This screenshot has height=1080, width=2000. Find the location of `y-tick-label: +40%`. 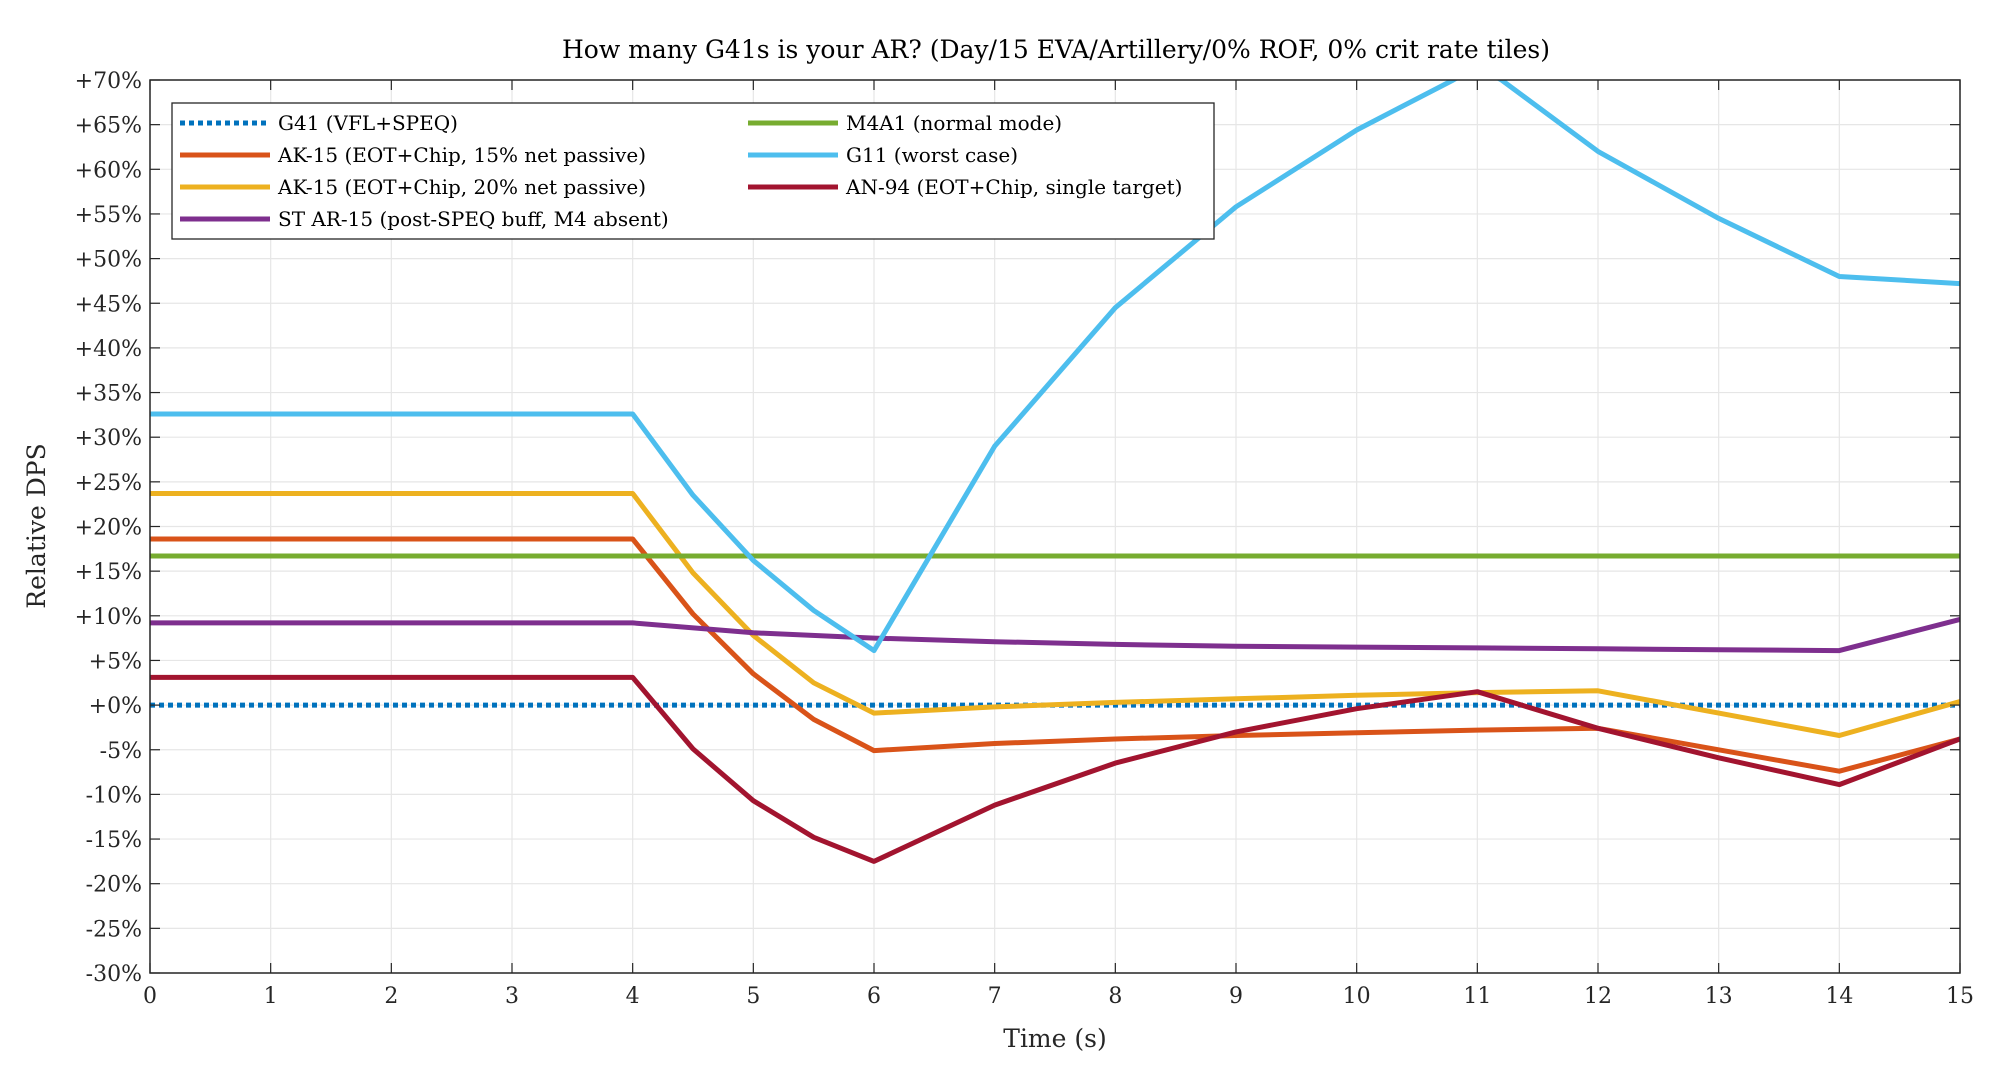

y-tick-label: +40% is located at coordinates (108, 349).